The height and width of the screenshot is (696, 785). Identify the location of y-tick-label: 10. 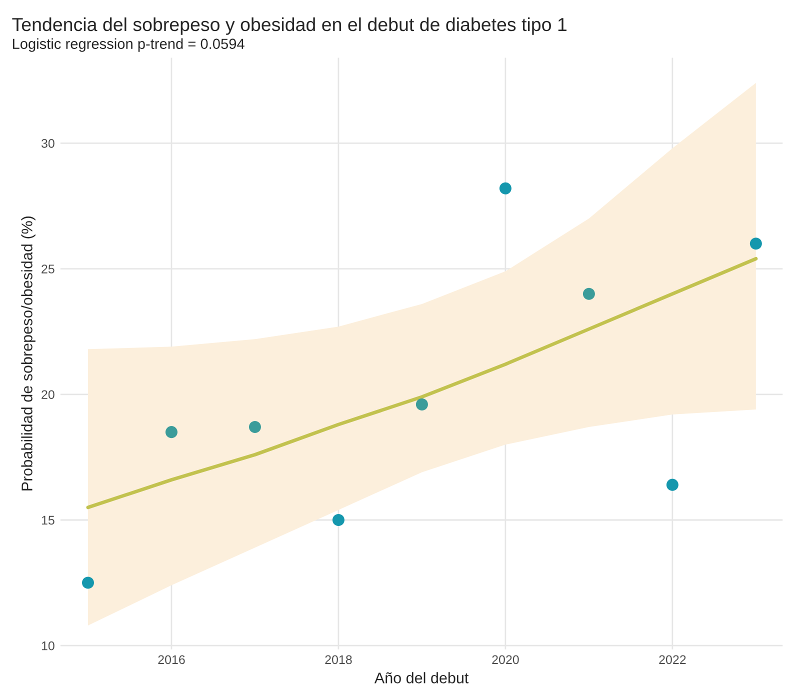
(48, 645).